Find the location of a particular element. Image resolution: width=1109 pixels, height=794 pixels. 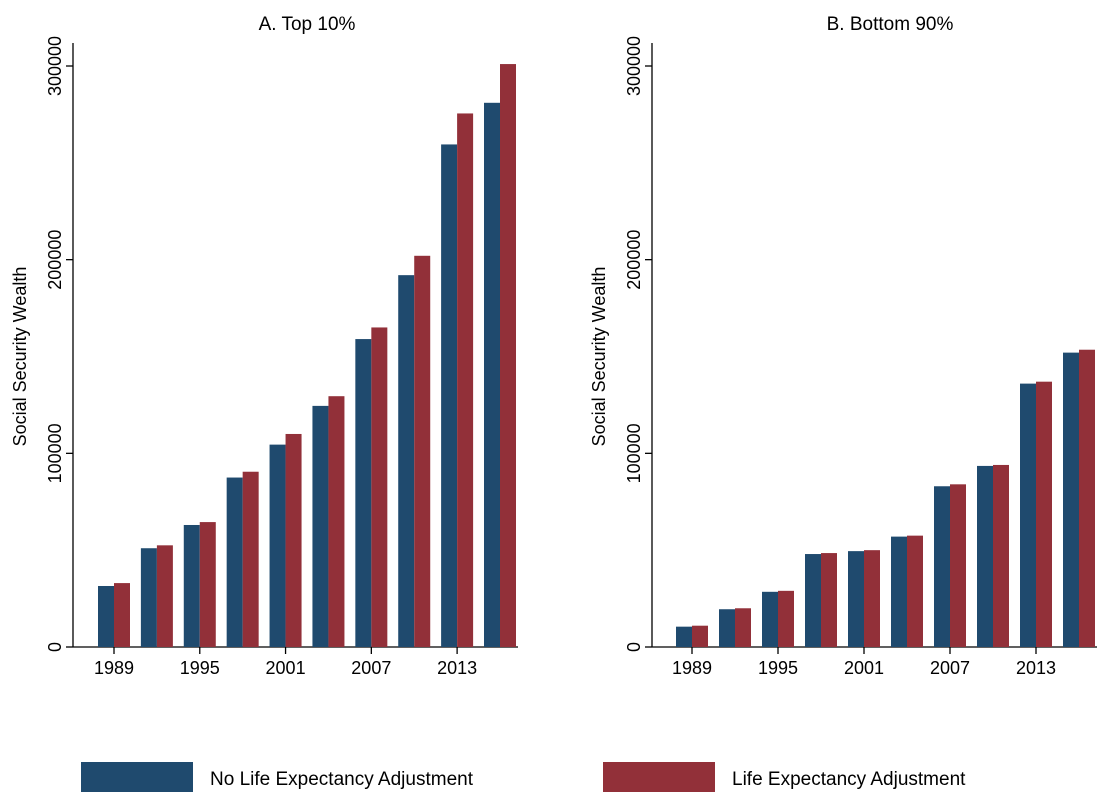

legend-label-adjustment: Life Expectancy Adjustment is located at coordinates (849, 779).